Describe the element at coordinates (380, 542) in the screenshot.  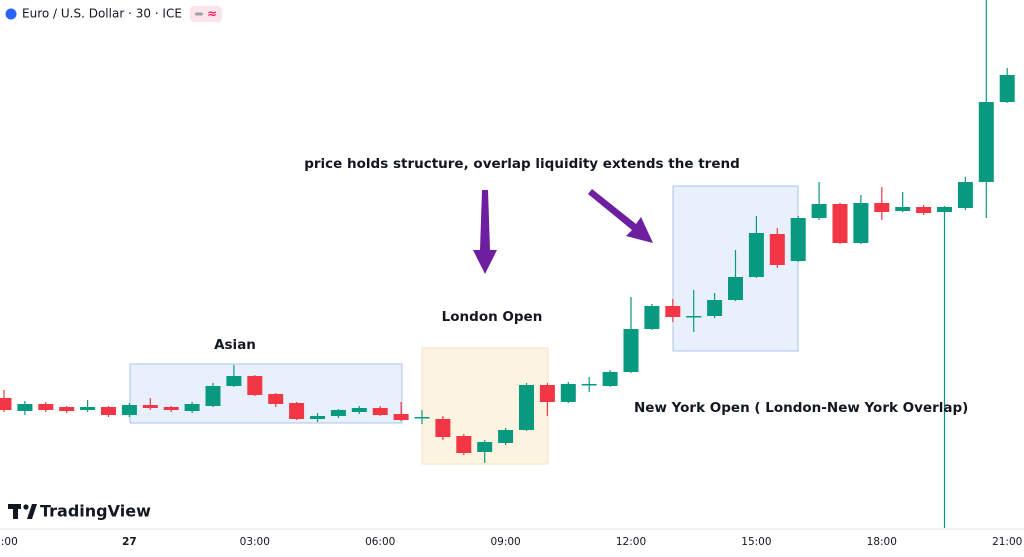
I see `x-tick-label: 06:00` at that location.